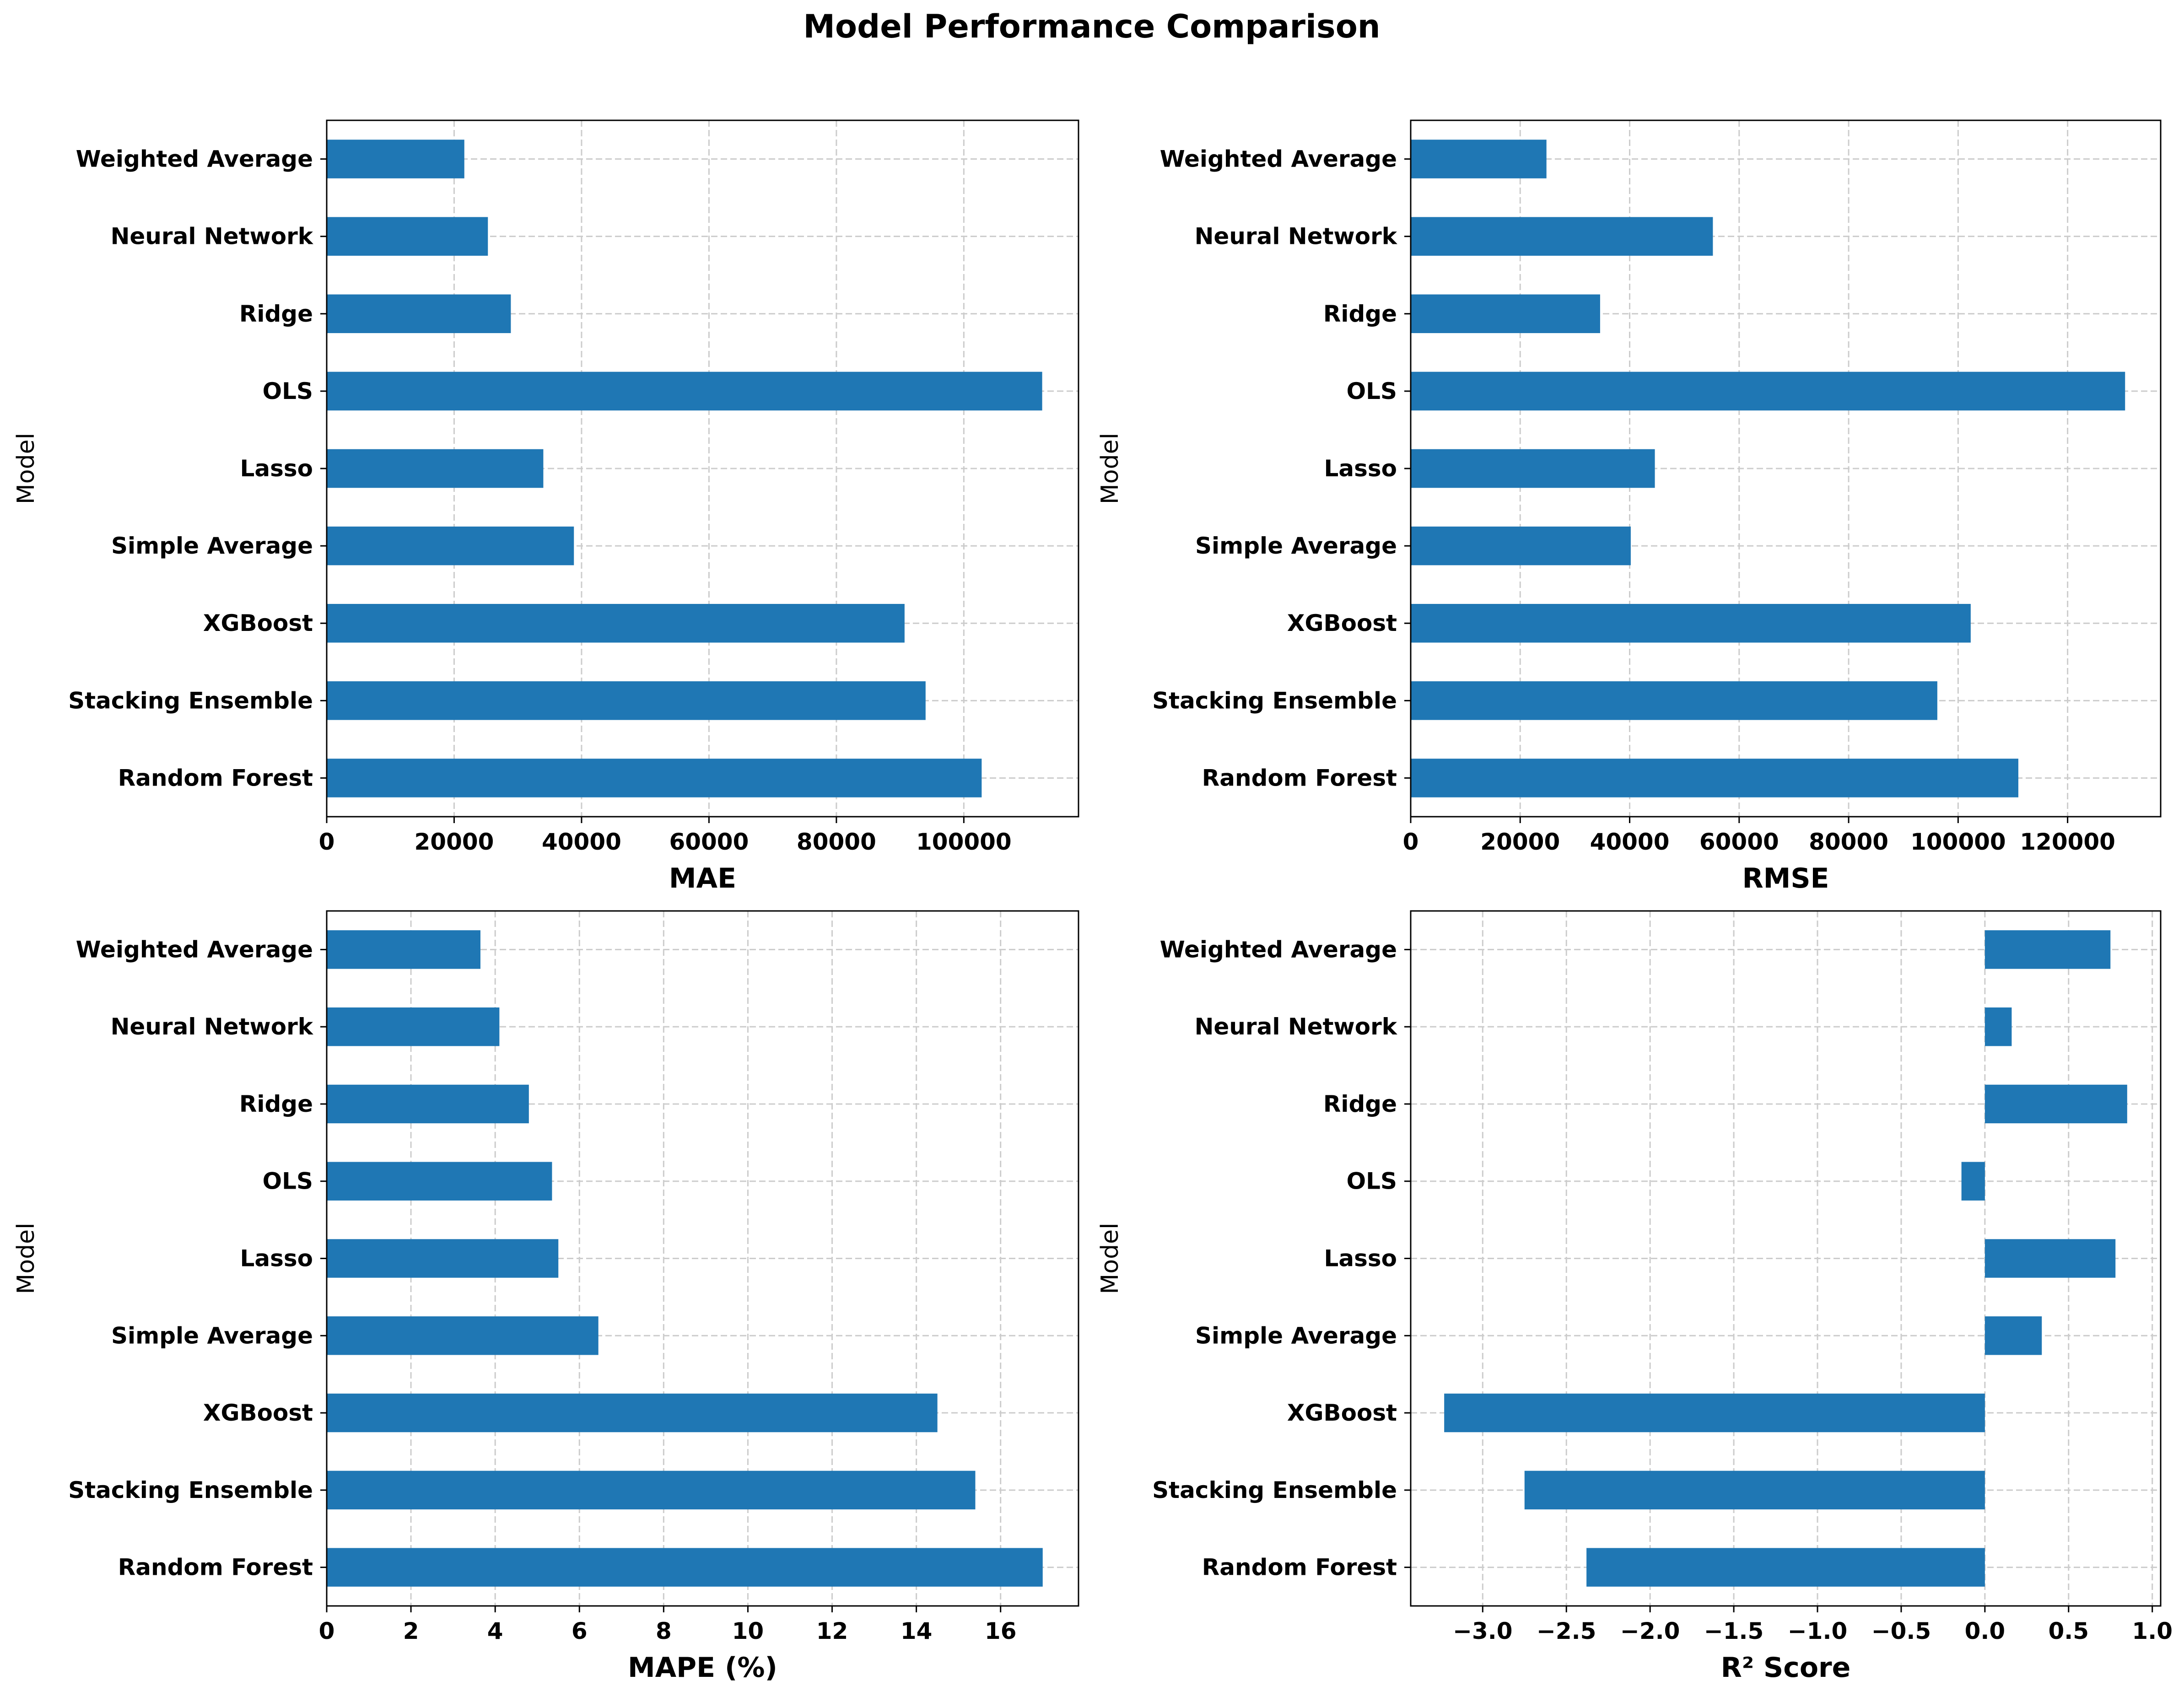 Image resolution: width=2184 pixels, height=1686 pixels. I want to click on x-tick-label: 120000, so click(2067, 842).